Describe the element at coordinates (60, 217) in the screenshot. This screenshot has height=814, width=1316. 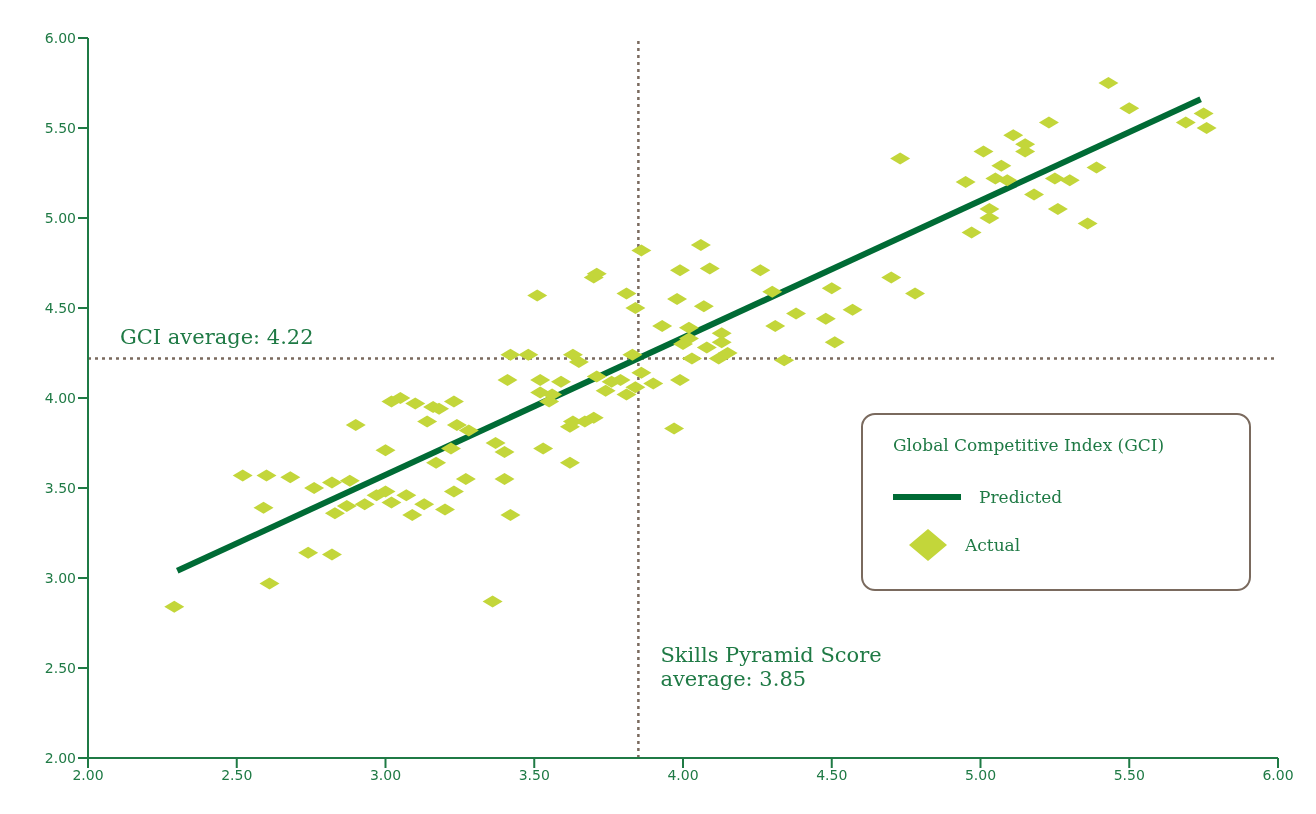
I see `y-tick-label: 5.00` at that location.